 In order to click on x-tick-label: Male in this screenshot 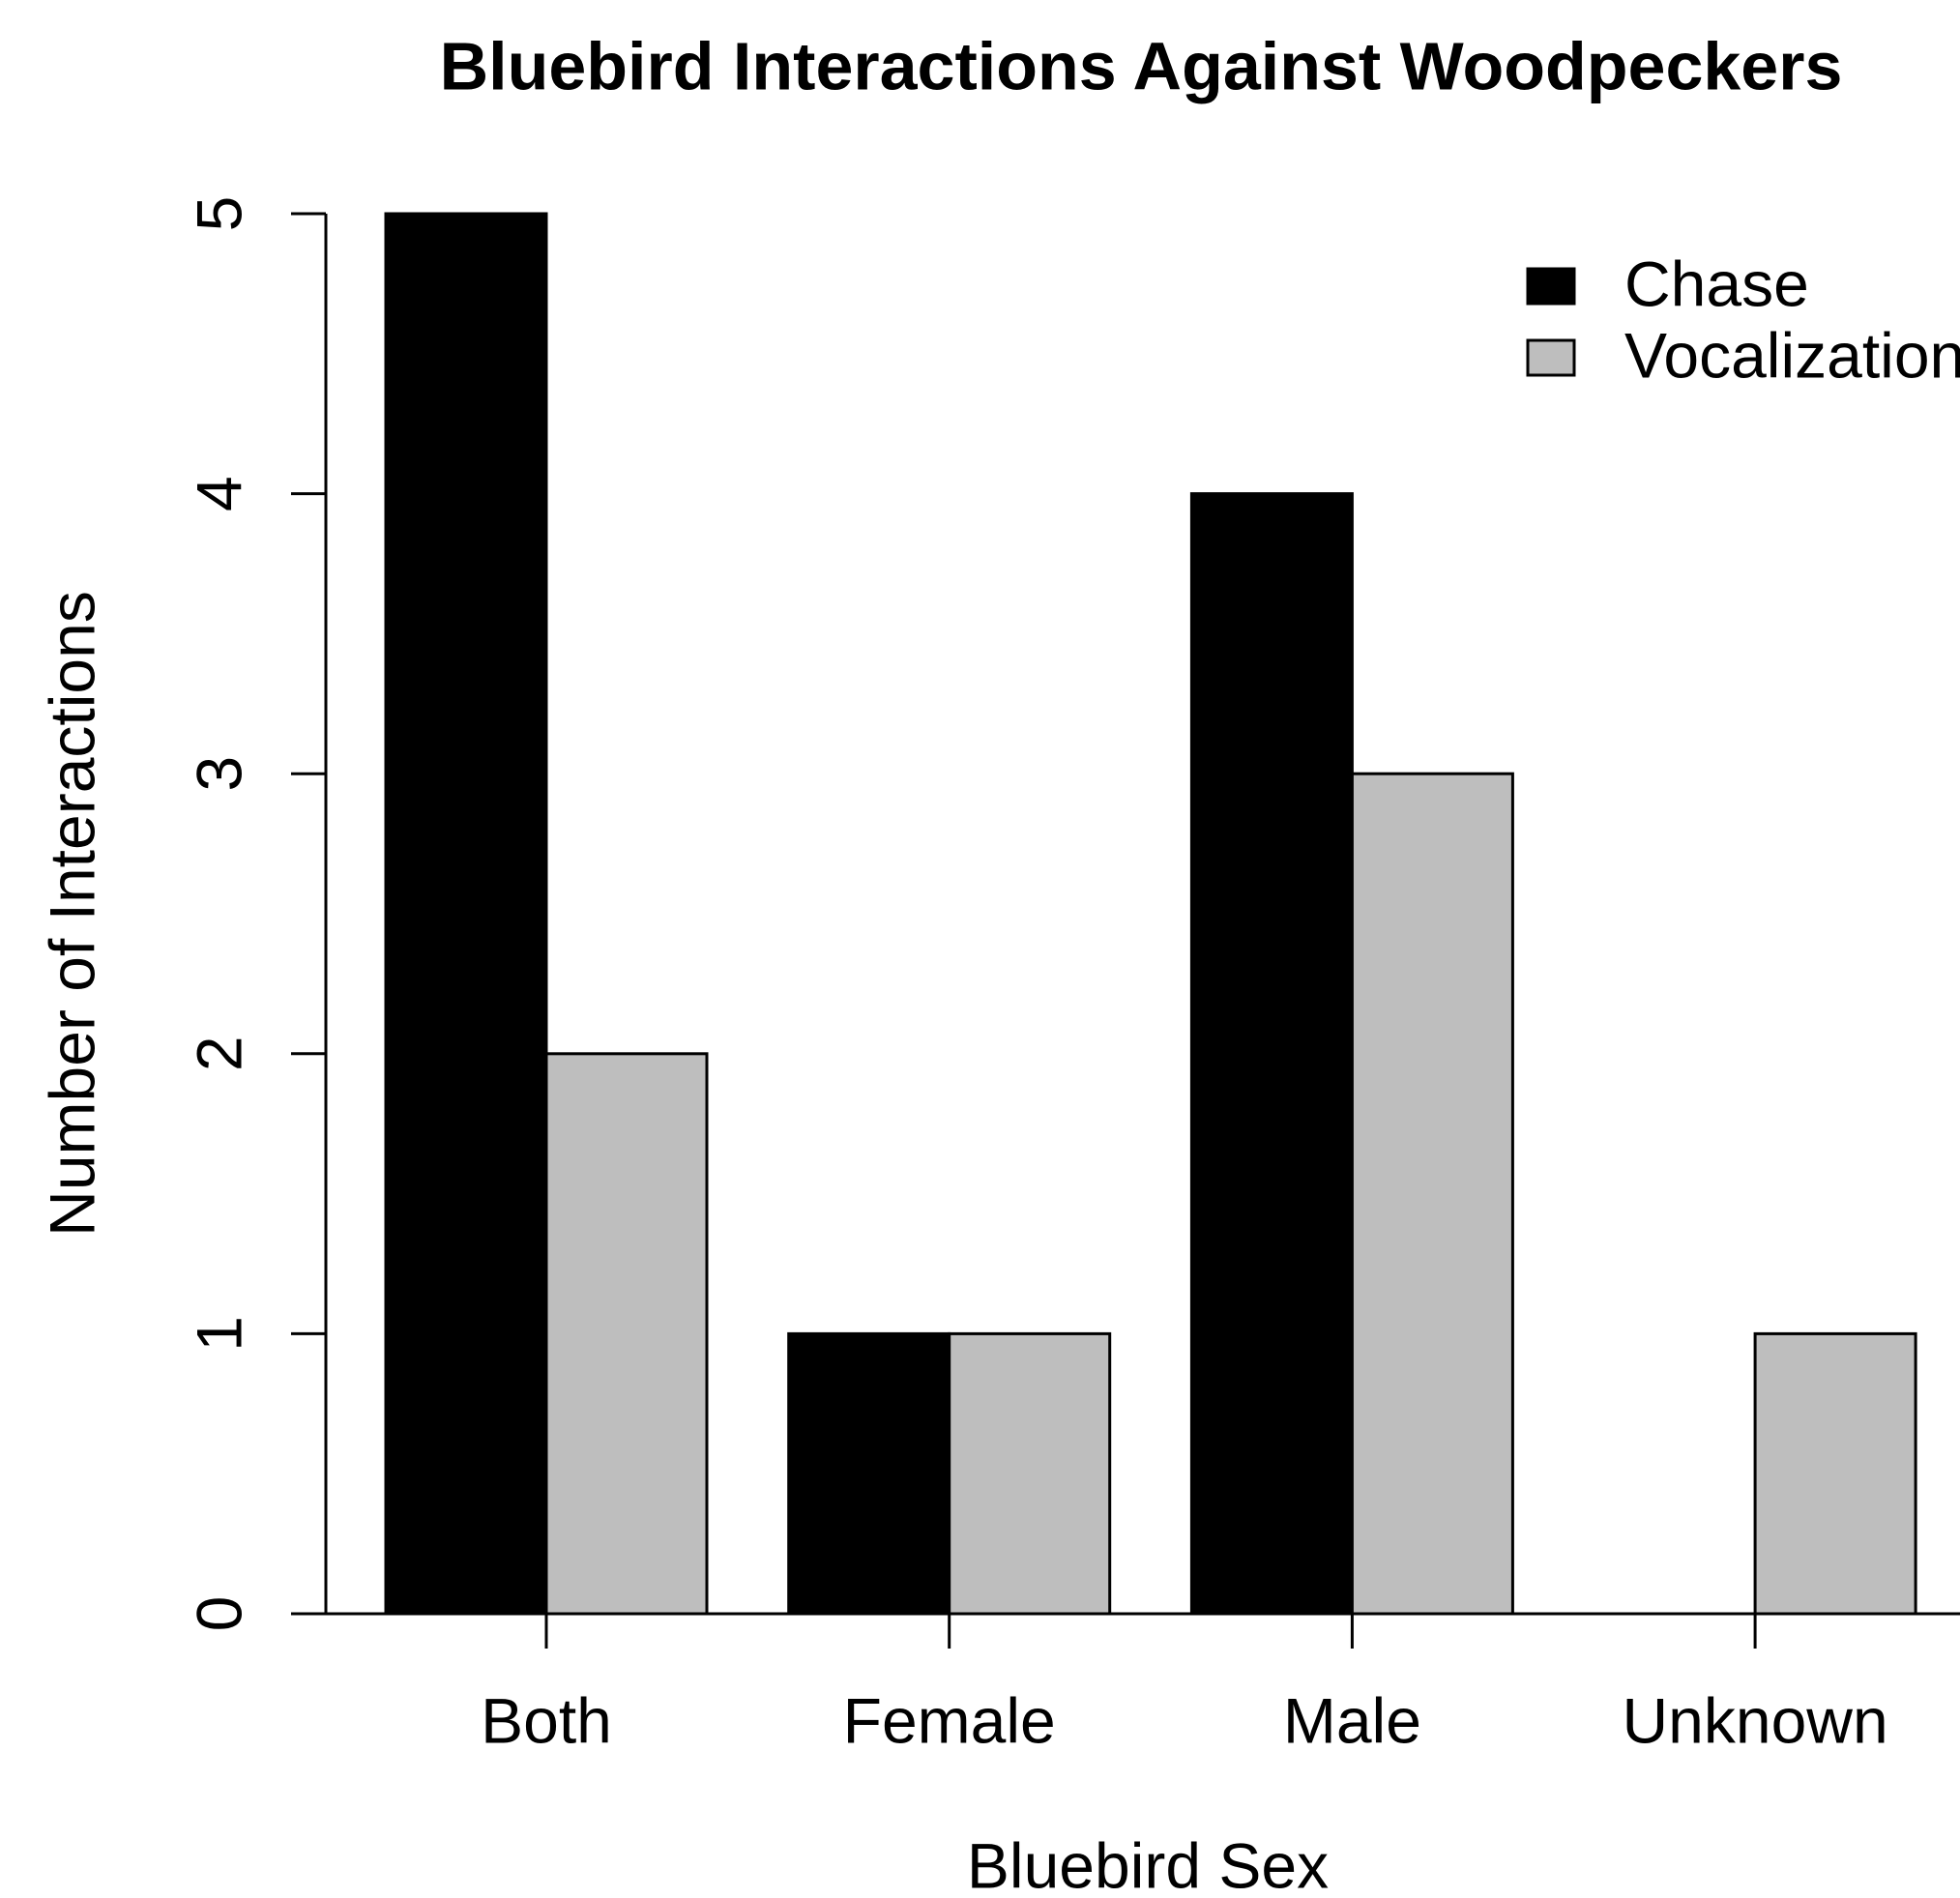, I will do `click(1352, 1720)`.